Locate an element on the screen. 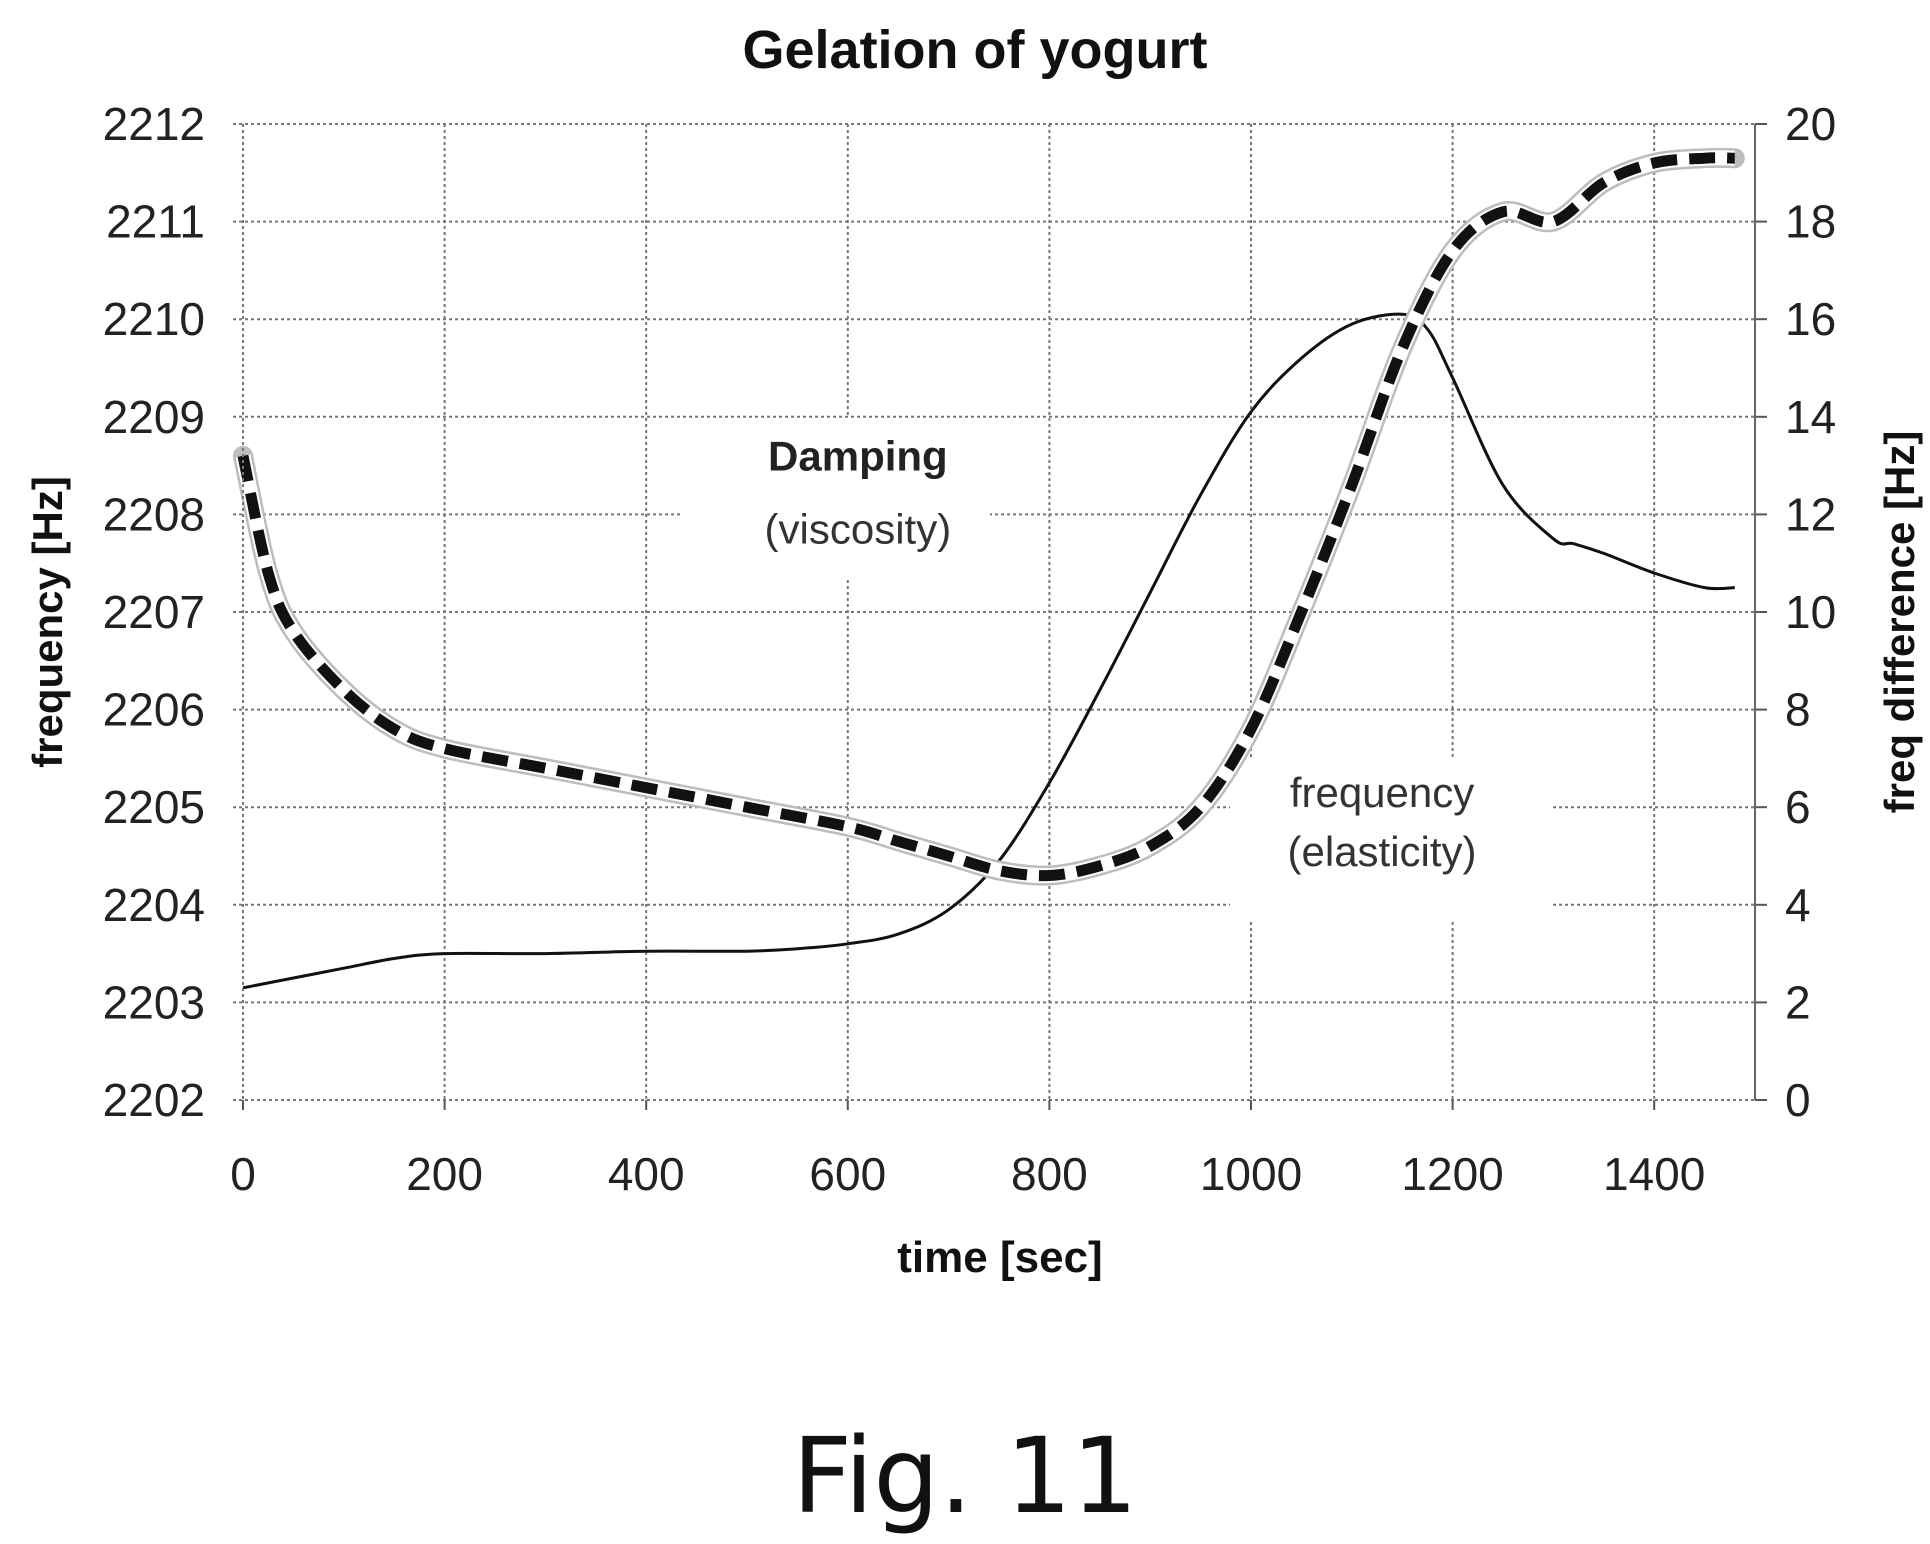  y-tick-label-right: 10 is located at coordinates (1810, 612).